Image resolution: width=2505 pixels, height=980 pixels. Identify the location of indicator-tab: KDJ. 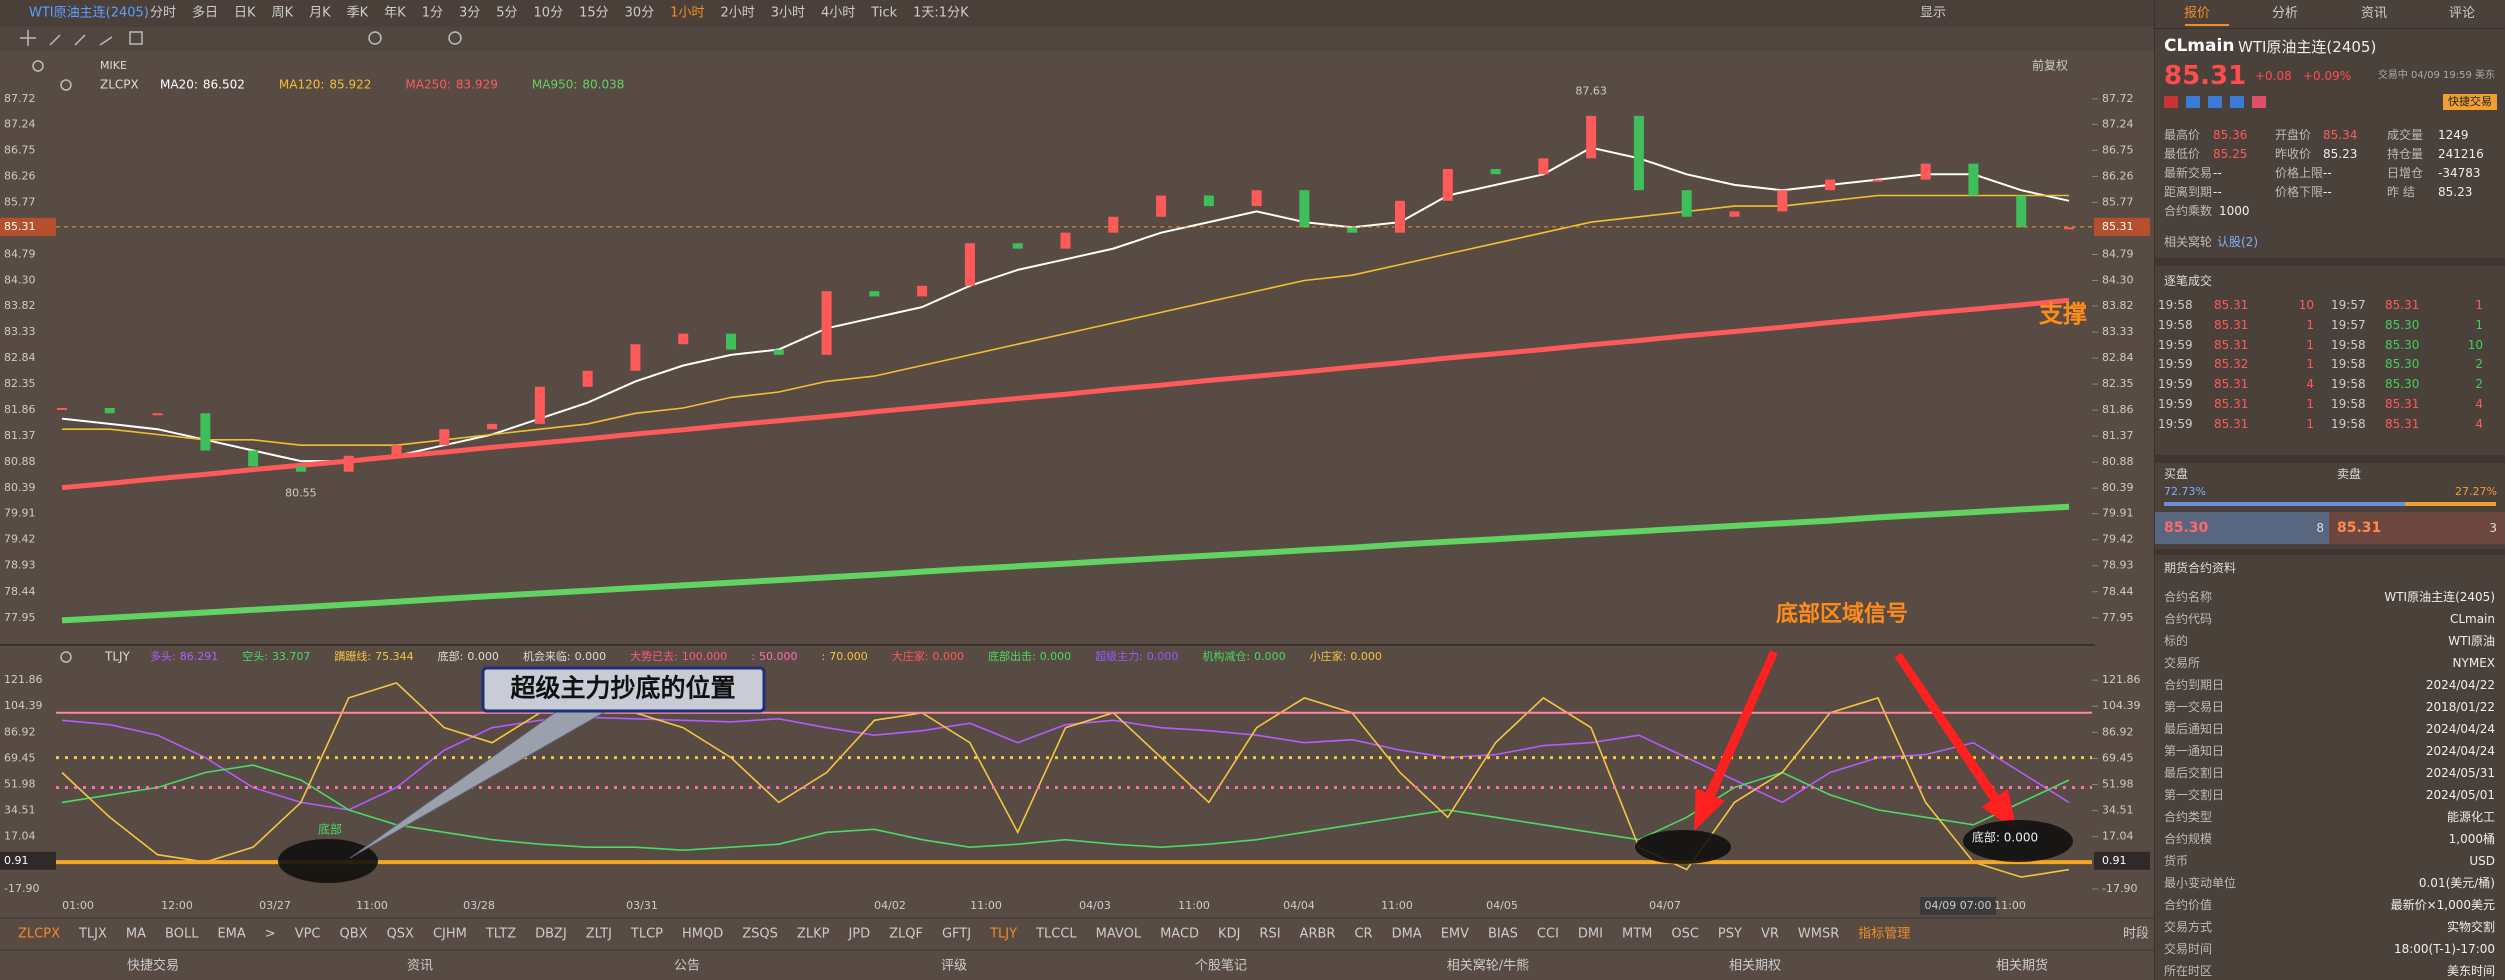
(1229, 934).